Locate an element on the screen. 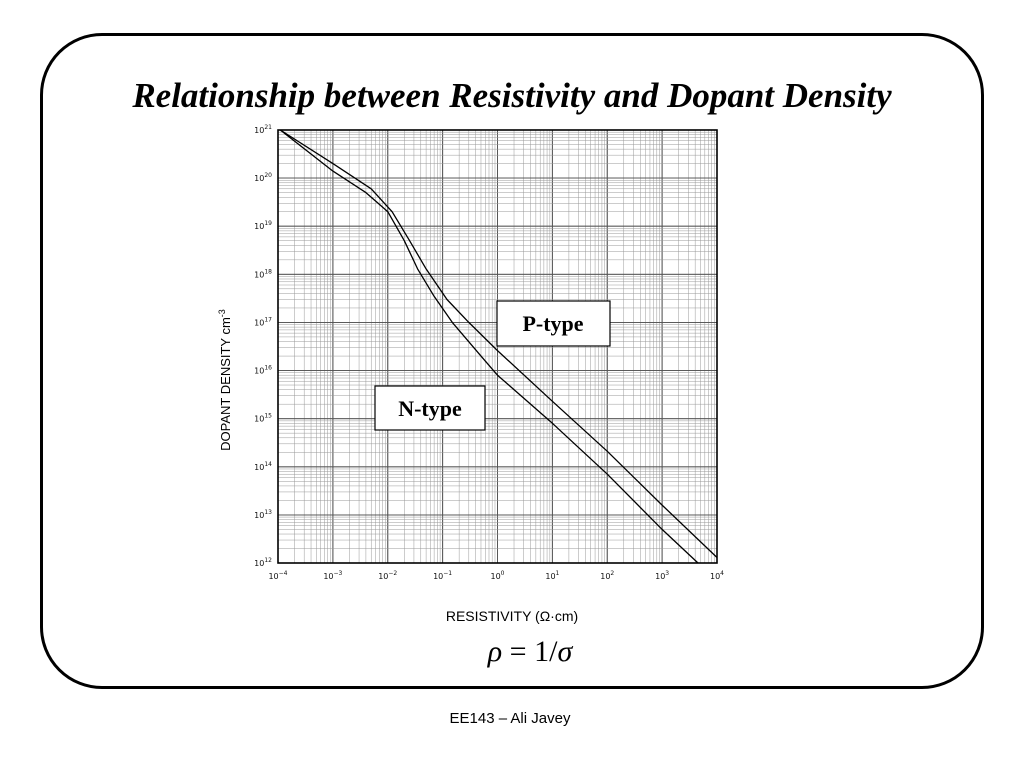 Image resolution: width=1024 pixels, height=768 pixels. formula-equals: = 1/ is located at coordinates (530, 651).